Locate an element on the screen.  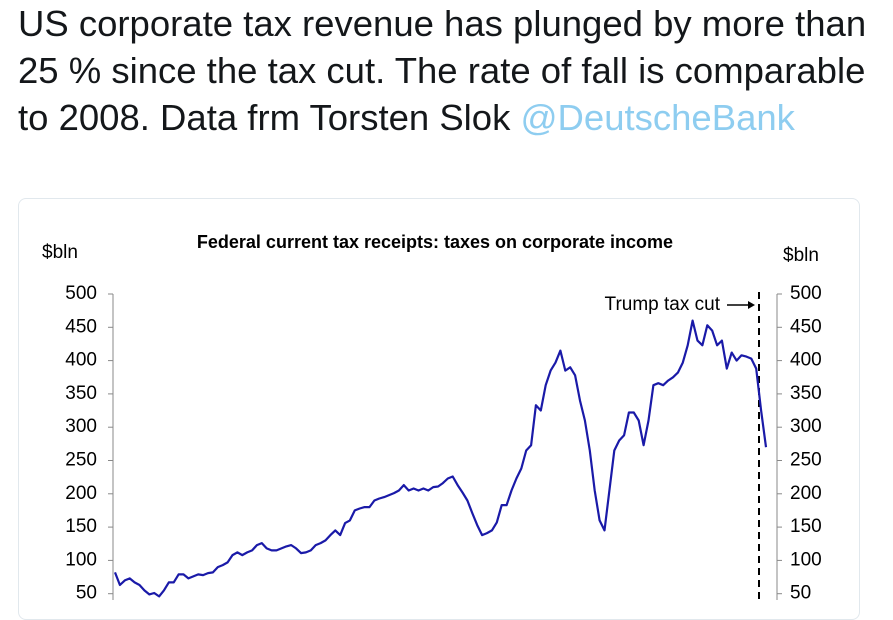
annotation: Trump tax cut is located at coordinates (663, 304).